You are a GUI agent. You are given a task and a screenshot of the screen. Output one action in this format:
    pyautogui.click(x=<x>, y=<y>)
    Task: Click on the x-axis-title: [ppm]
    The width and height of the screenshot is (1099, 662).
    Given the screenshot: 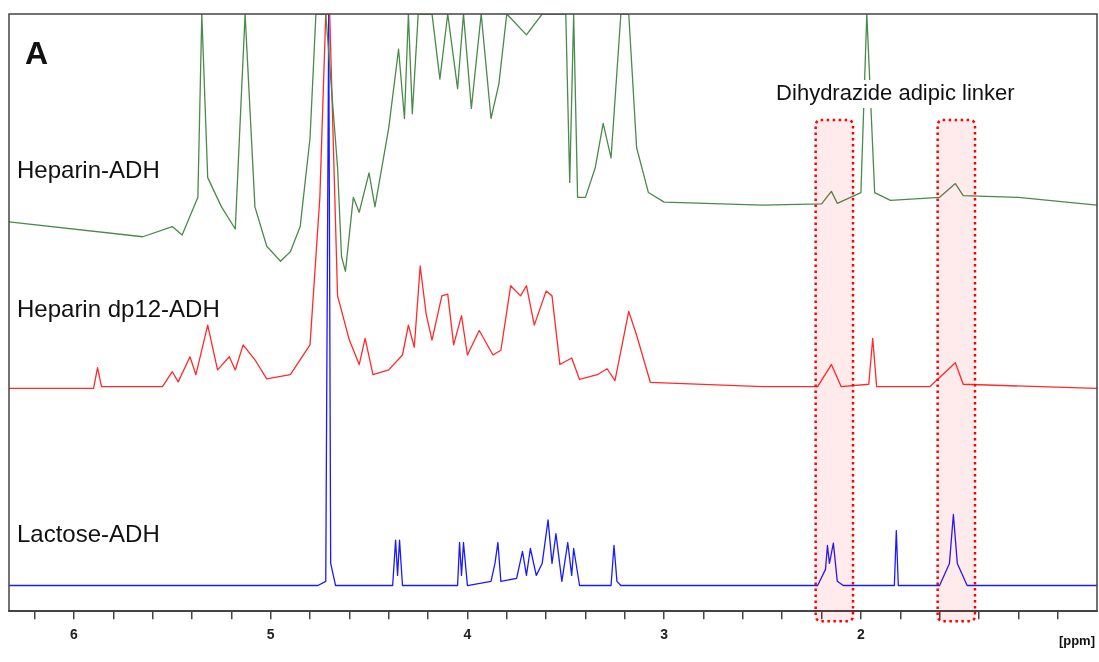 What is the action you would take?
    pyautogui.click(x=1076, y=640)
    